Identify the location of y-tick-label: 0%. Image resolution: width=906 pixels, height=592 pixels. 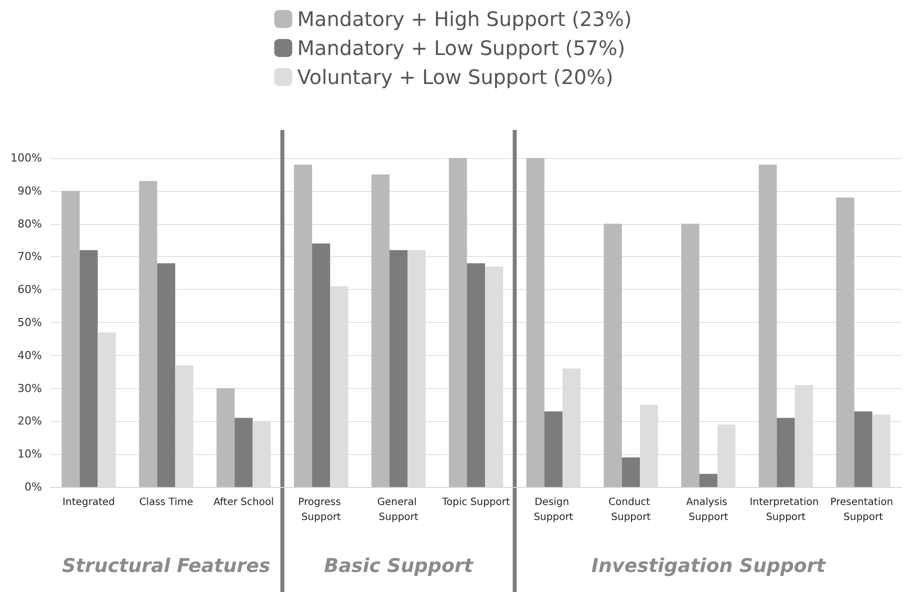
(33, 487).